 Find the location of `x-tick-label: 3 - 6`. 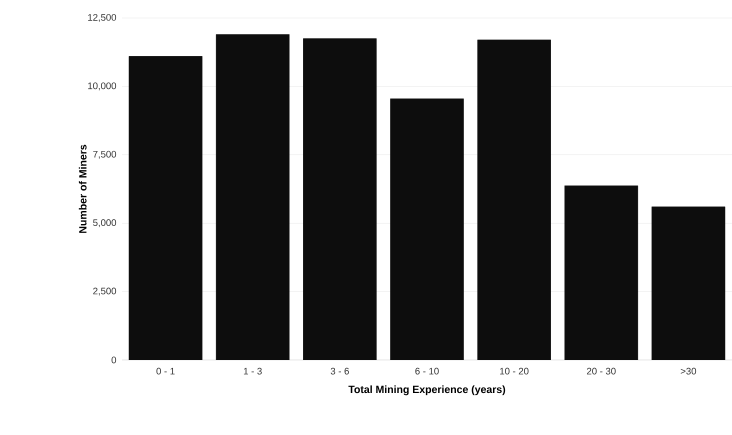

x-tick-label: 3 - 6 is located at coordinates (339, 371).